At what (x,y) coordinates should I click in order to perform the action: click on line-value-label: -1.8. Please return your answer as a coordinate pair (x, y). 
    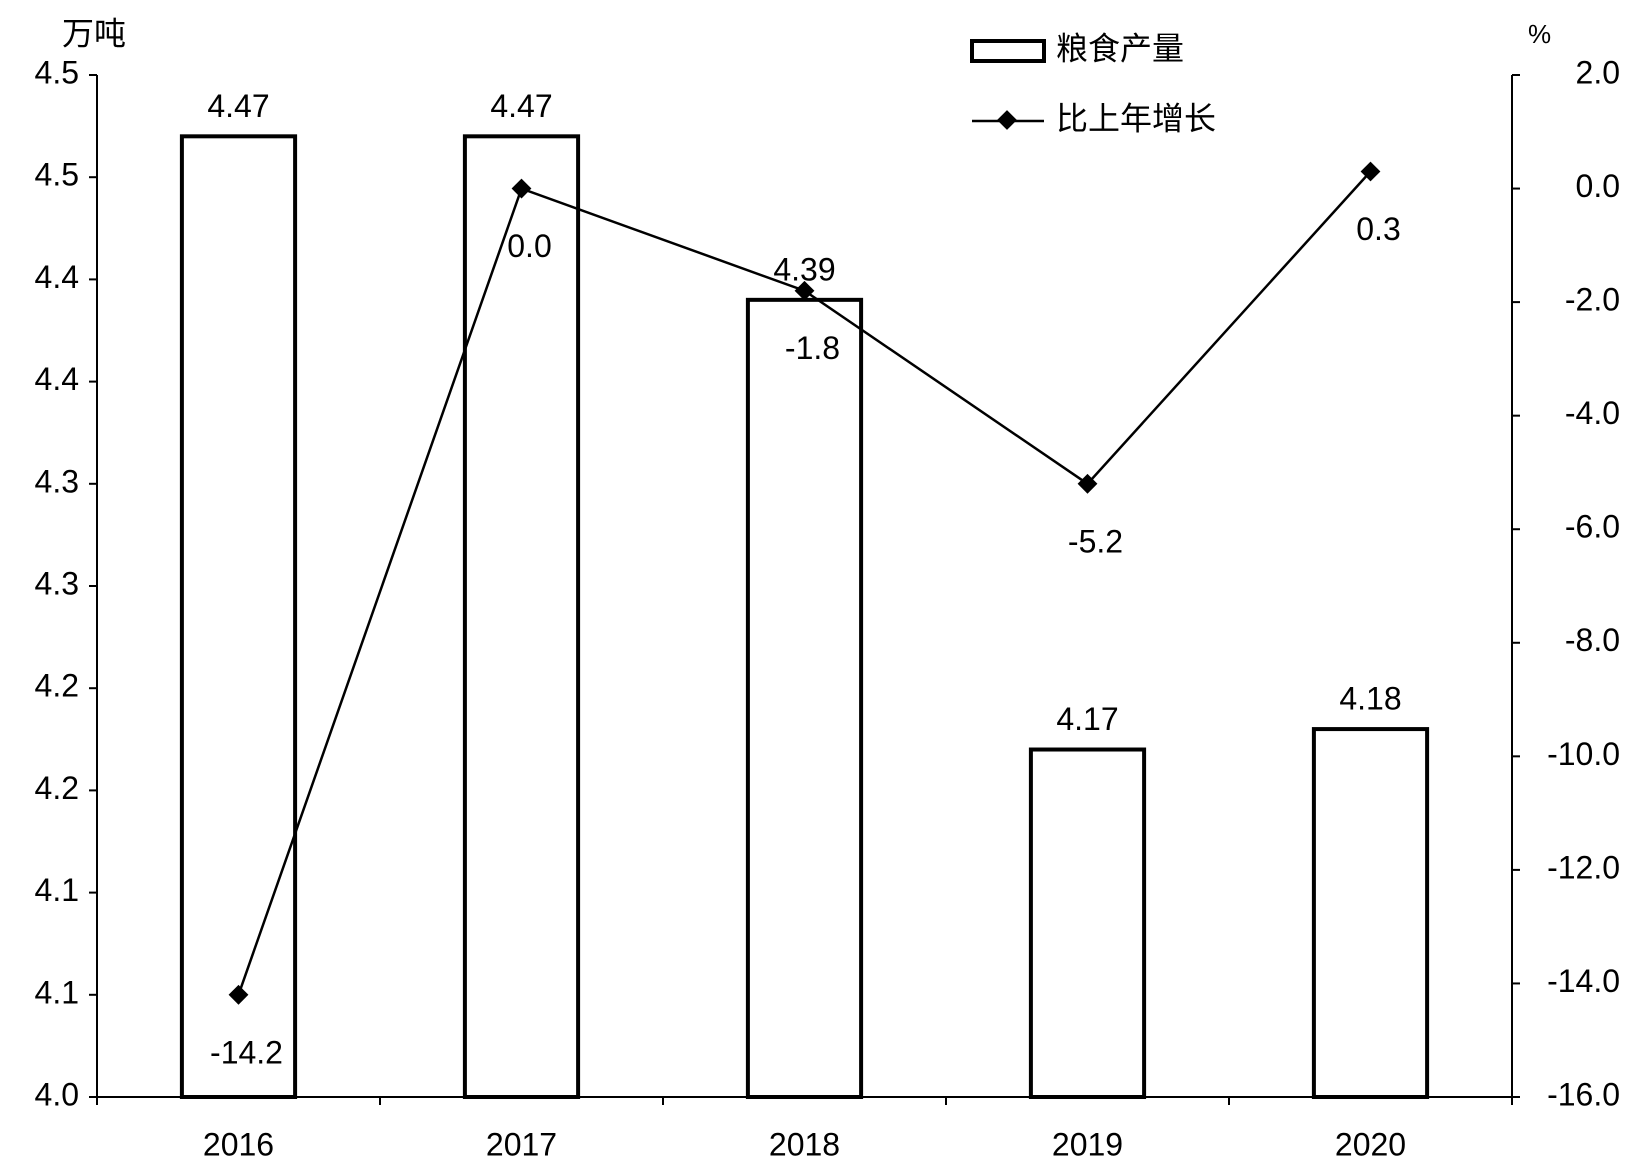
    Looking at the image, I should click on (812, 348).